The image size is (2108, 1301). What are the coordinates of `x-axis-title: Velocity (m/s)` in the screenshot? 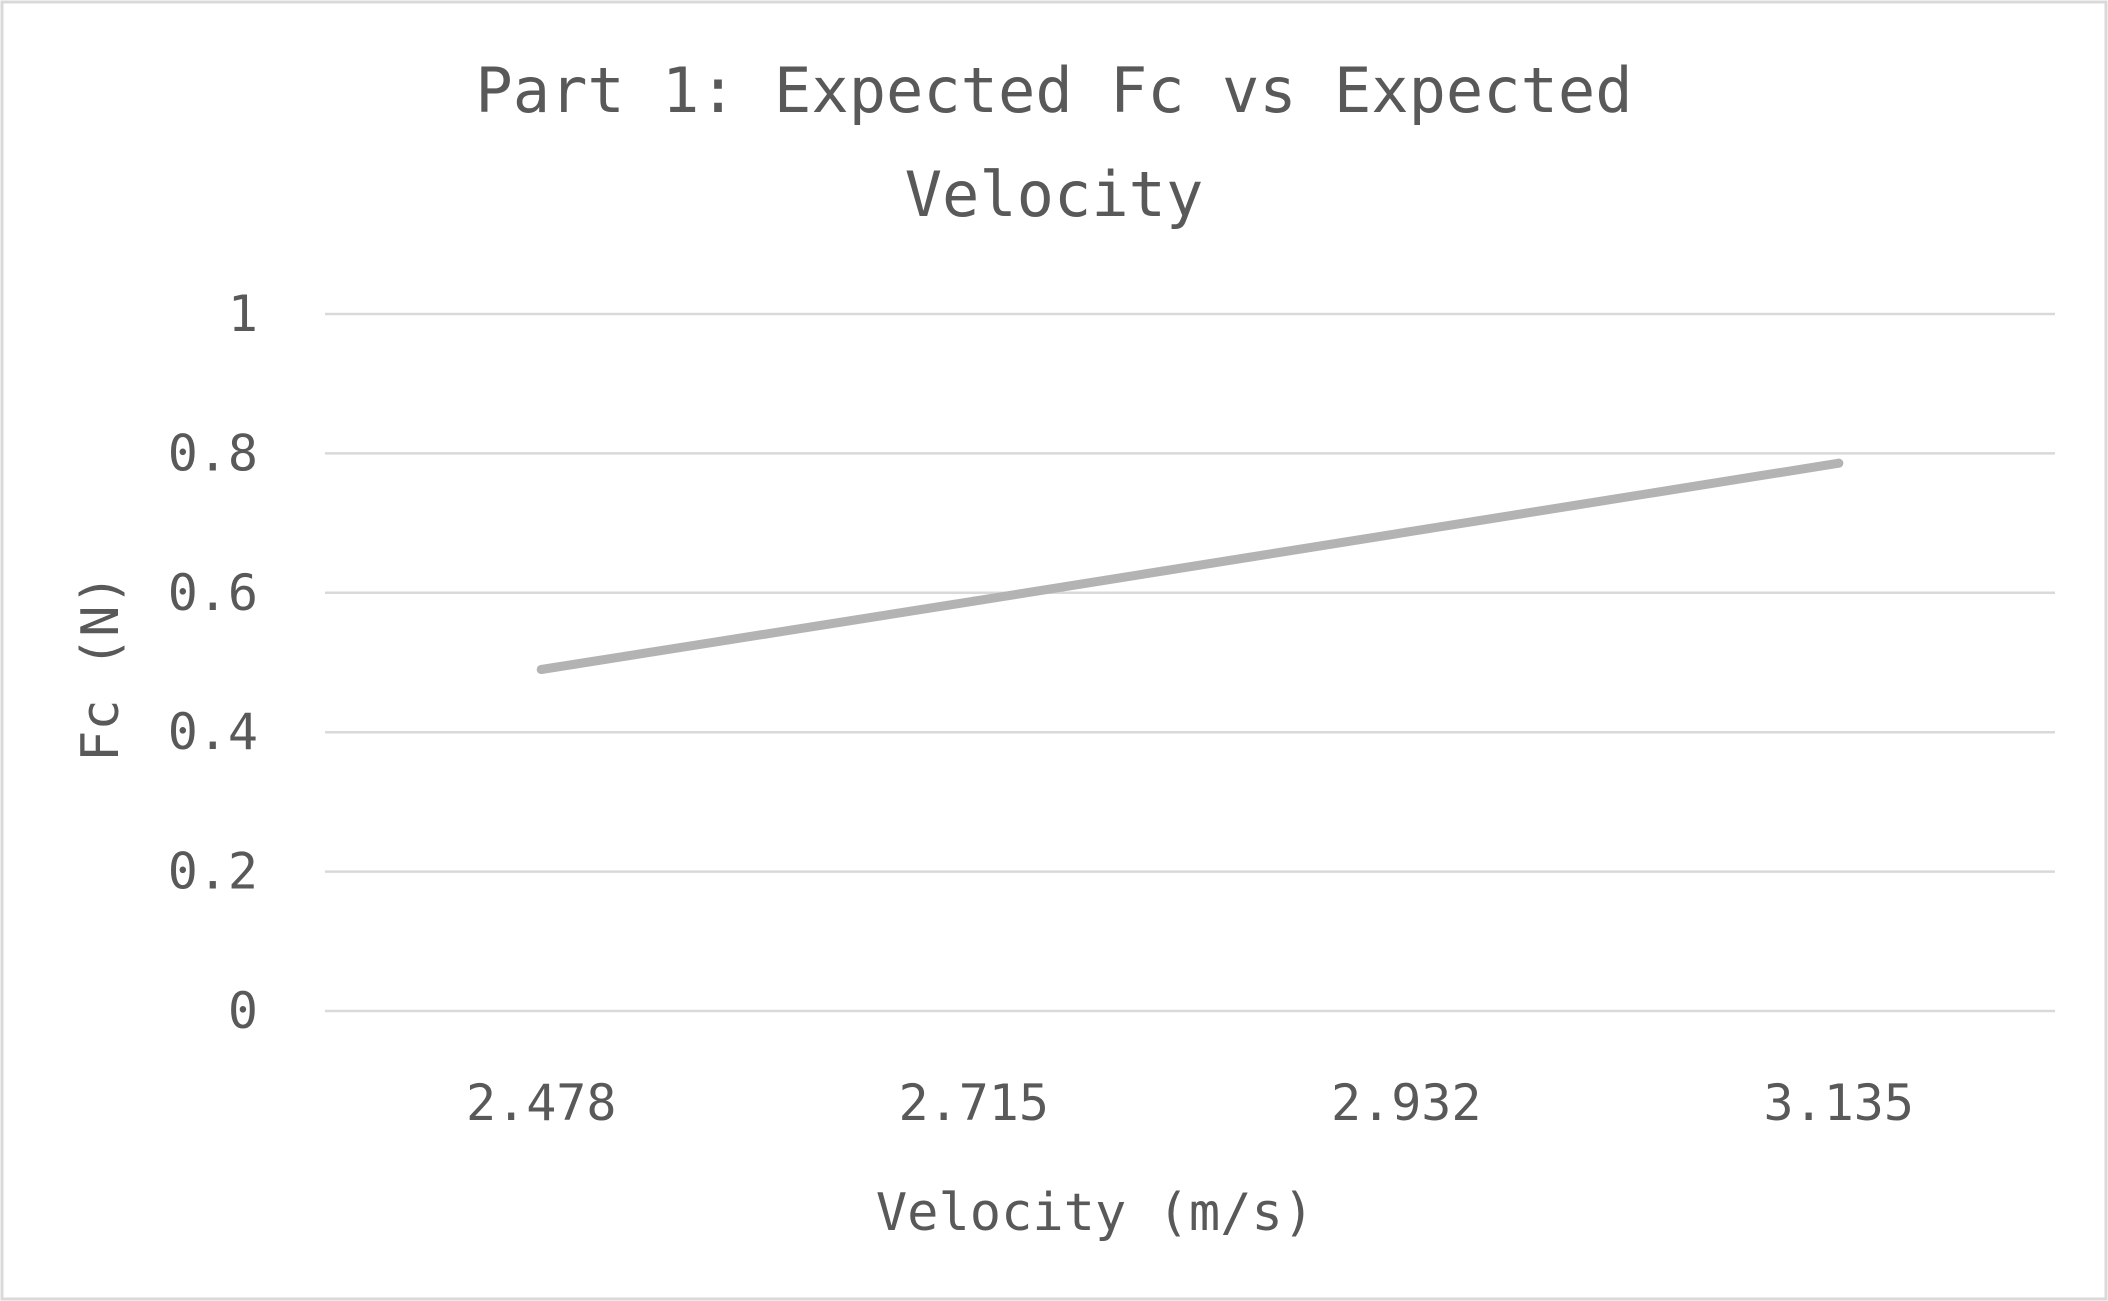 It's located at (1095, 1213).